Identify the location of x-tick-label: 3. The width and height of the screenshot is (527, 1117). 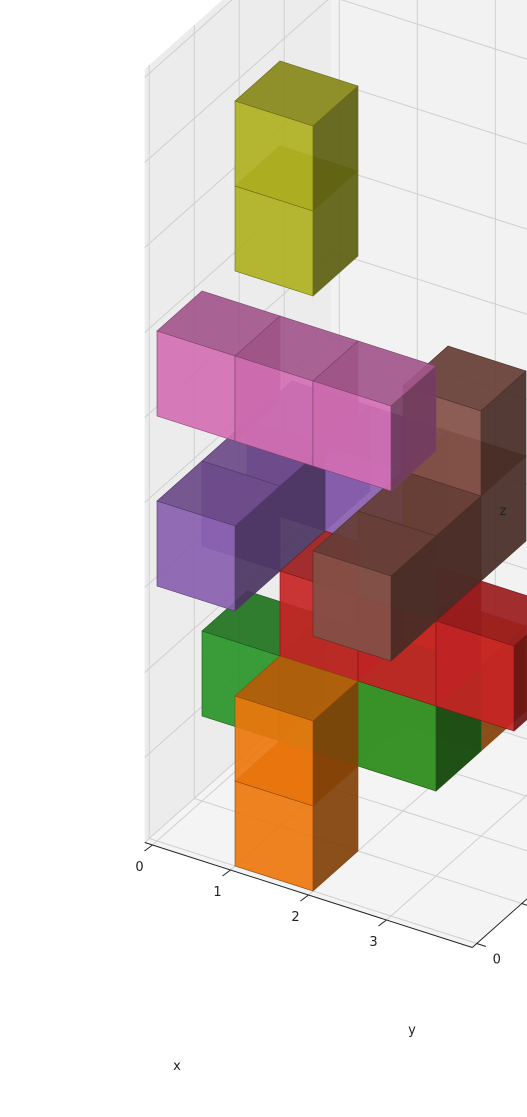
(373, 942).